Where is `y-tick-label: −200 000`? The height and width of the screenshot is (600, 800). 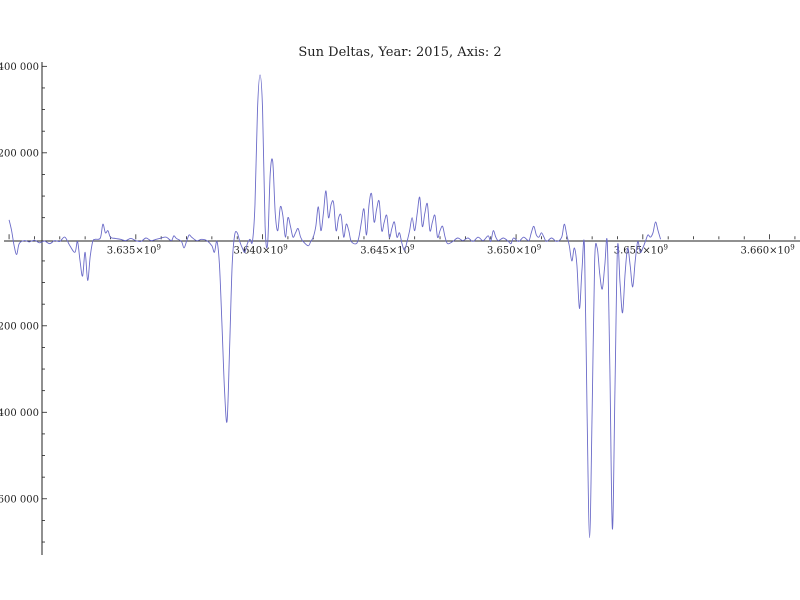
y-tick-label: −200 000 is located at coordinates (19, 326).